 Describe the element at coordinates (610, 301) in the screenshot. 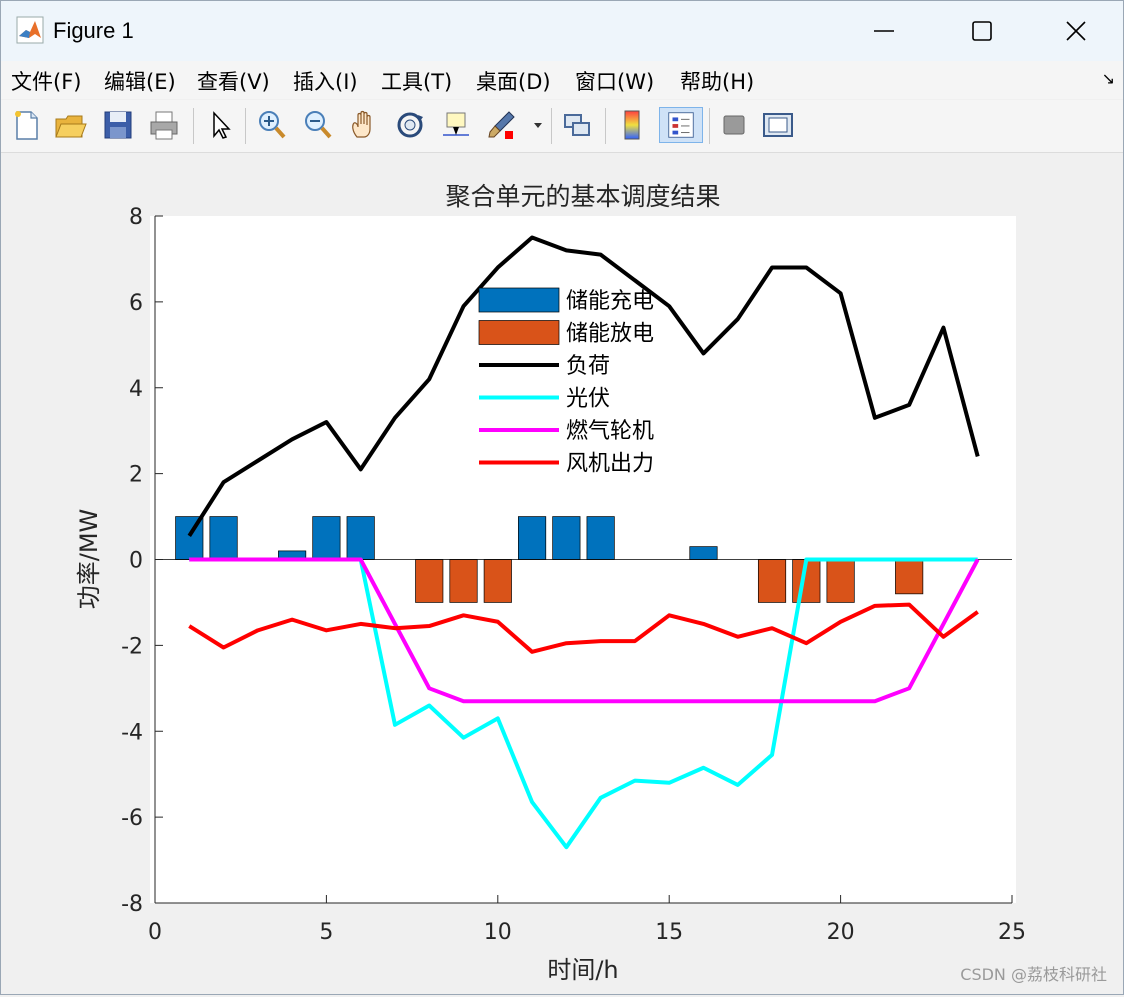

I see `legend-label: 储能充电` at that location.